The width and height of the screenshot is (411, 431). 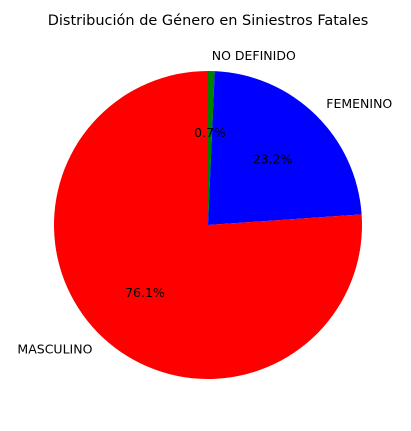 What do you see at coordinates (254, 55) in the screenshot?
I see `pie-category-label: NO DEFINIDO` at bounding box center [254, 55].